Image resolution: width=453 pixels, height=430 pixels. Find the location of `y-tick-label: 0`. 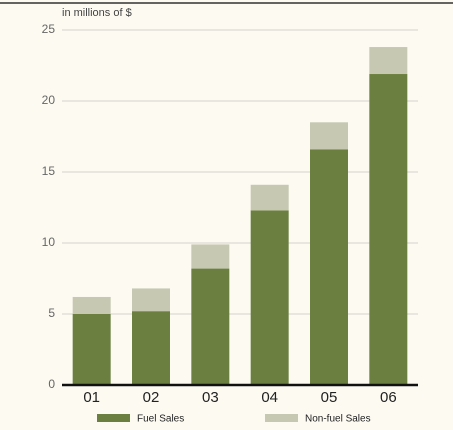

y-tick-label: 0 is located at coordinates (51, 384).